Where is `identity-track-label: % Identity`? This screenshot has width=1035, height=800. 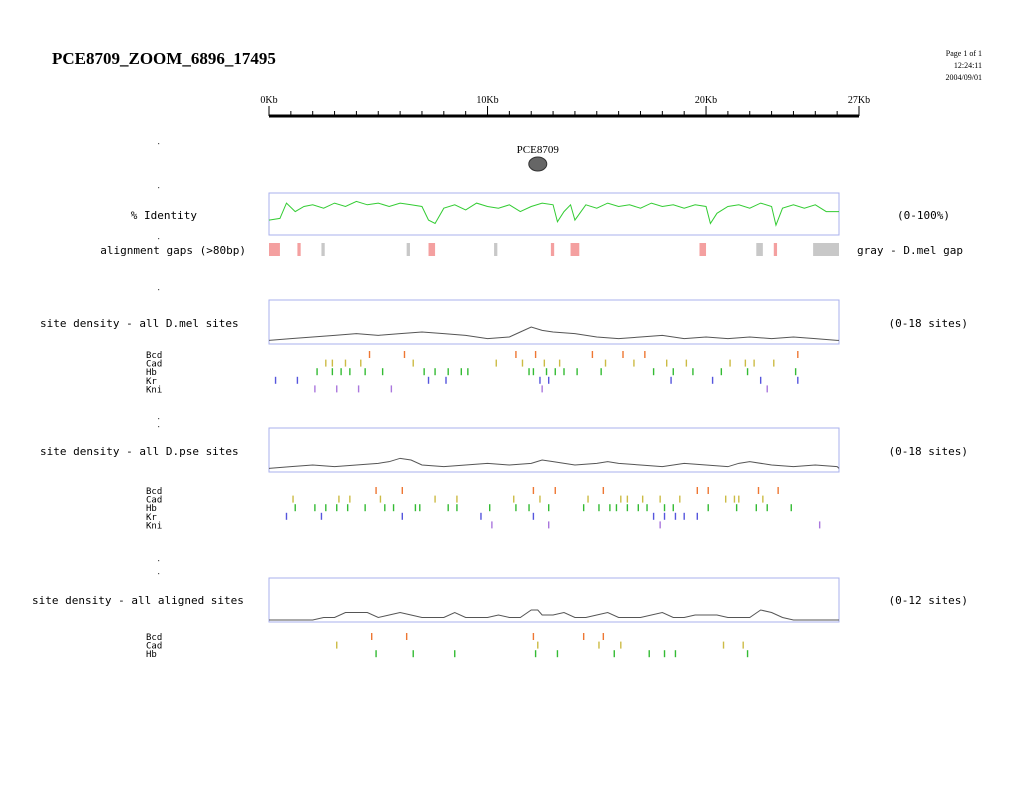 identity-track-label: % Identity is located at coordinates (164, 215).